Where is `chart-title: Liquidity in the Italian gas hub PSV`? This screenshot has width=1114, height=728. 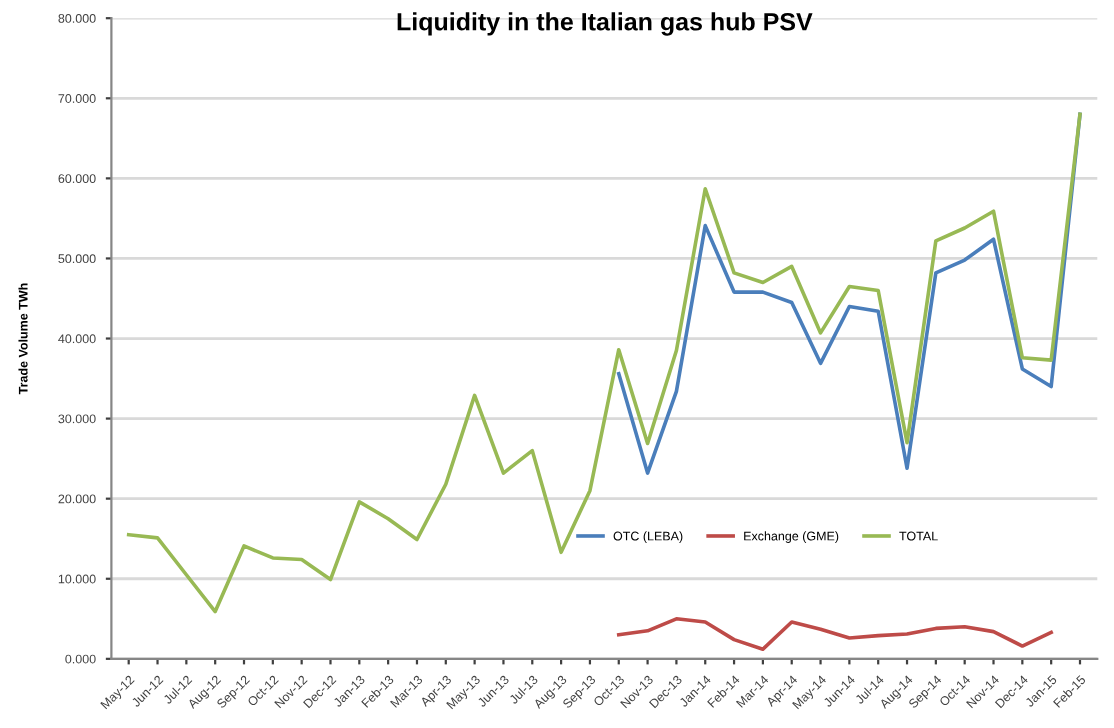 chart-title: Liquidity in the Italian gas hub PSV is located at coordinates (605, 24).